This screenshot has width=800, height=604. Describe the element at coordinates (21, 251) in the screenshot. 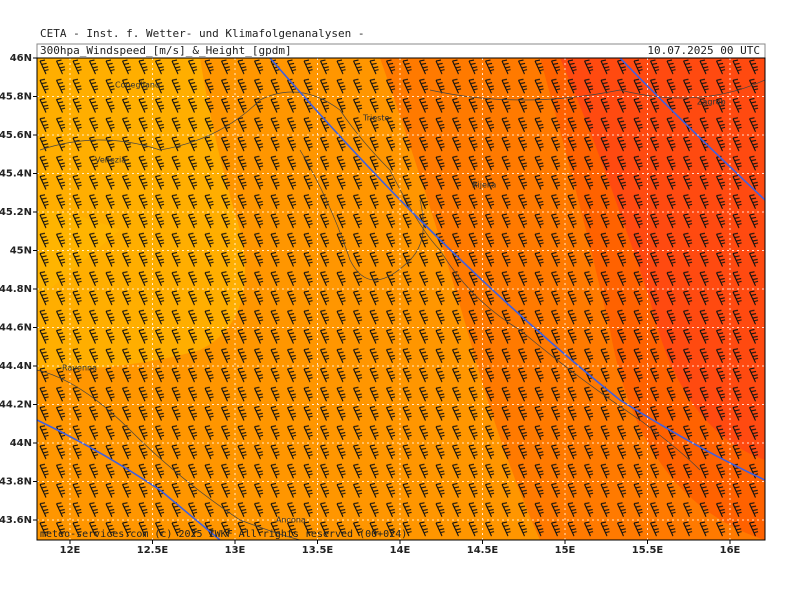

I see `lat-label: 45N` at that location.